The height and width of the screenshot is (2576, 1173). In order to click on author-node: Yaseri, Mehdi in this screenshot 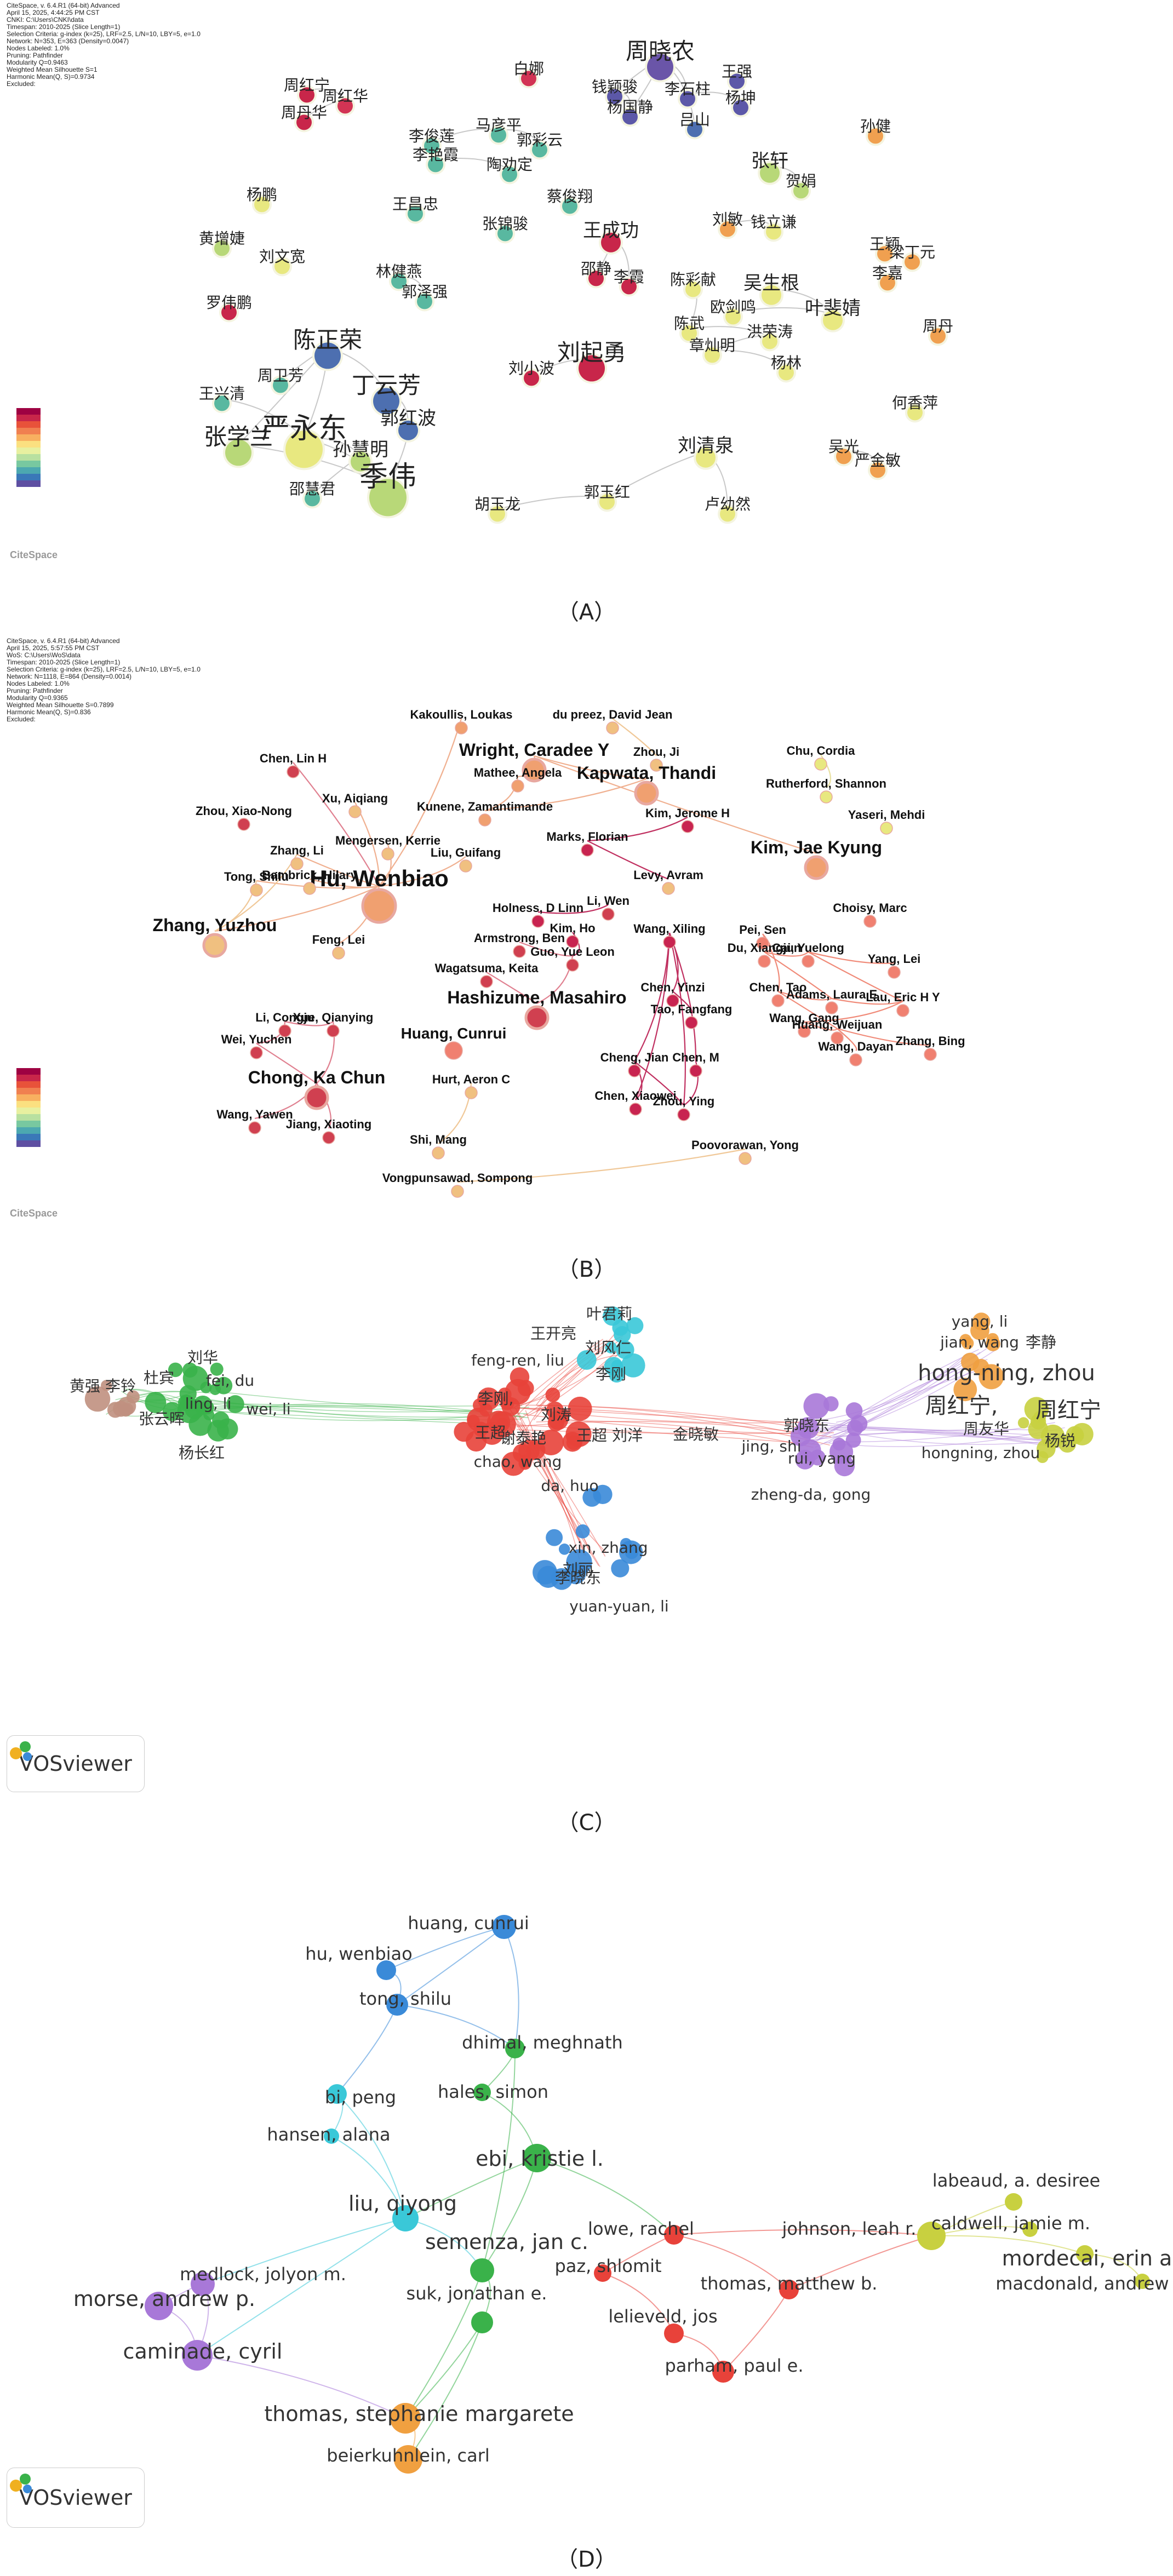, I will do `click(886, 822)`.